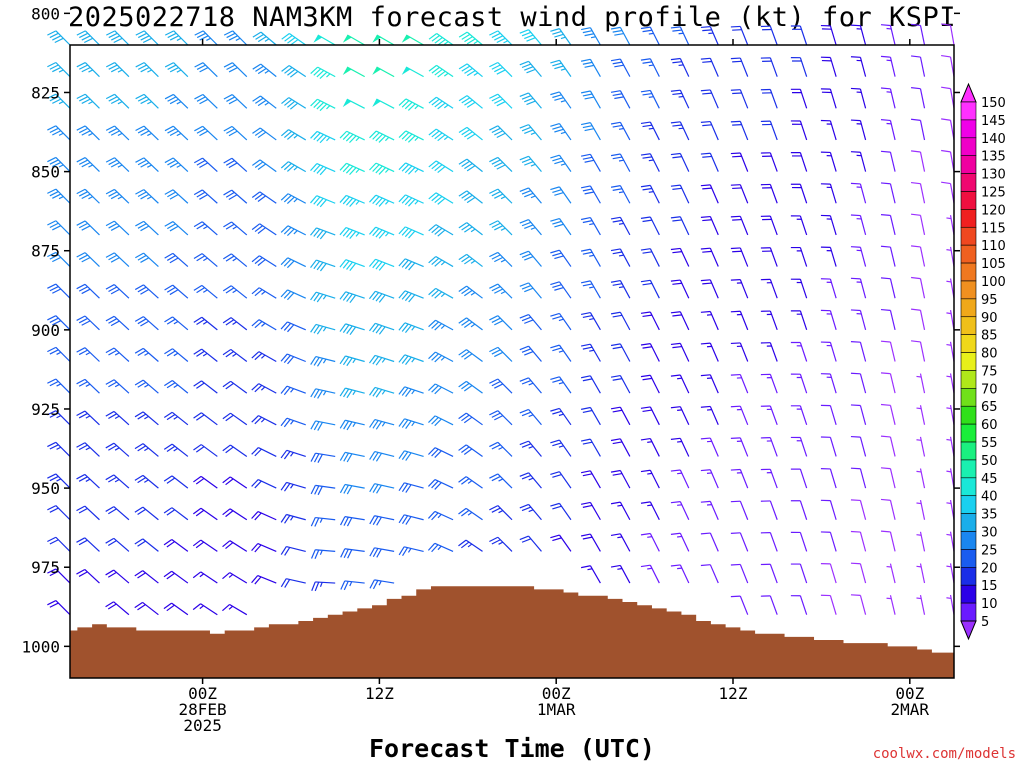 This screenshot has width=1024, height=768. Describe the element at coordinates (968, 630) in the screenshot. I see `colorbar-bottom-arrow` at that location.